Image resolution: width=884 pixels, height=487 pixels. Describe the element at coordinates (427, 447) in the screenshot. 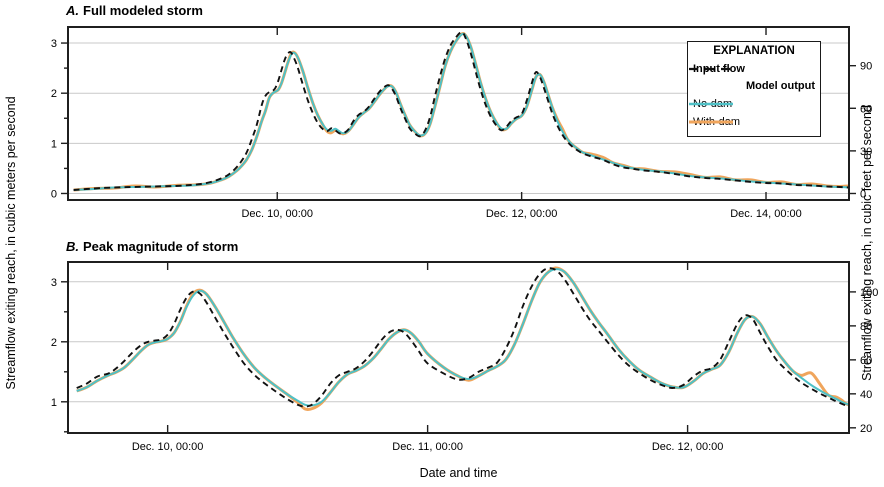

I see `date-tick-label: Dec. 11, 00:00` at that location.